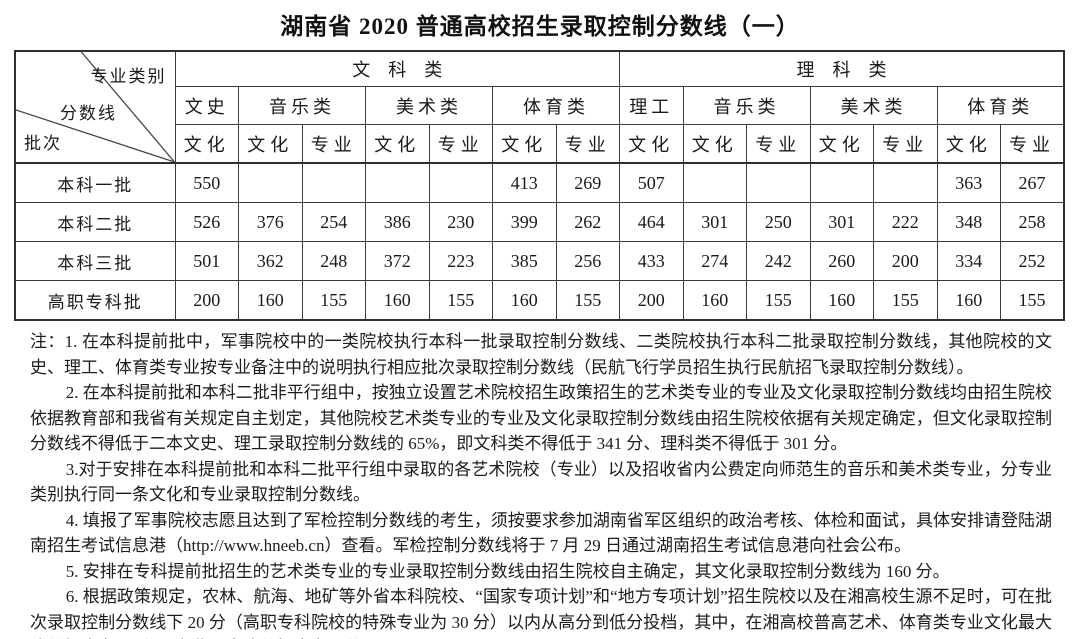  Describe the element at coordinates (651, 182) in the screenshot. I see `score-cell: 507` at that location.